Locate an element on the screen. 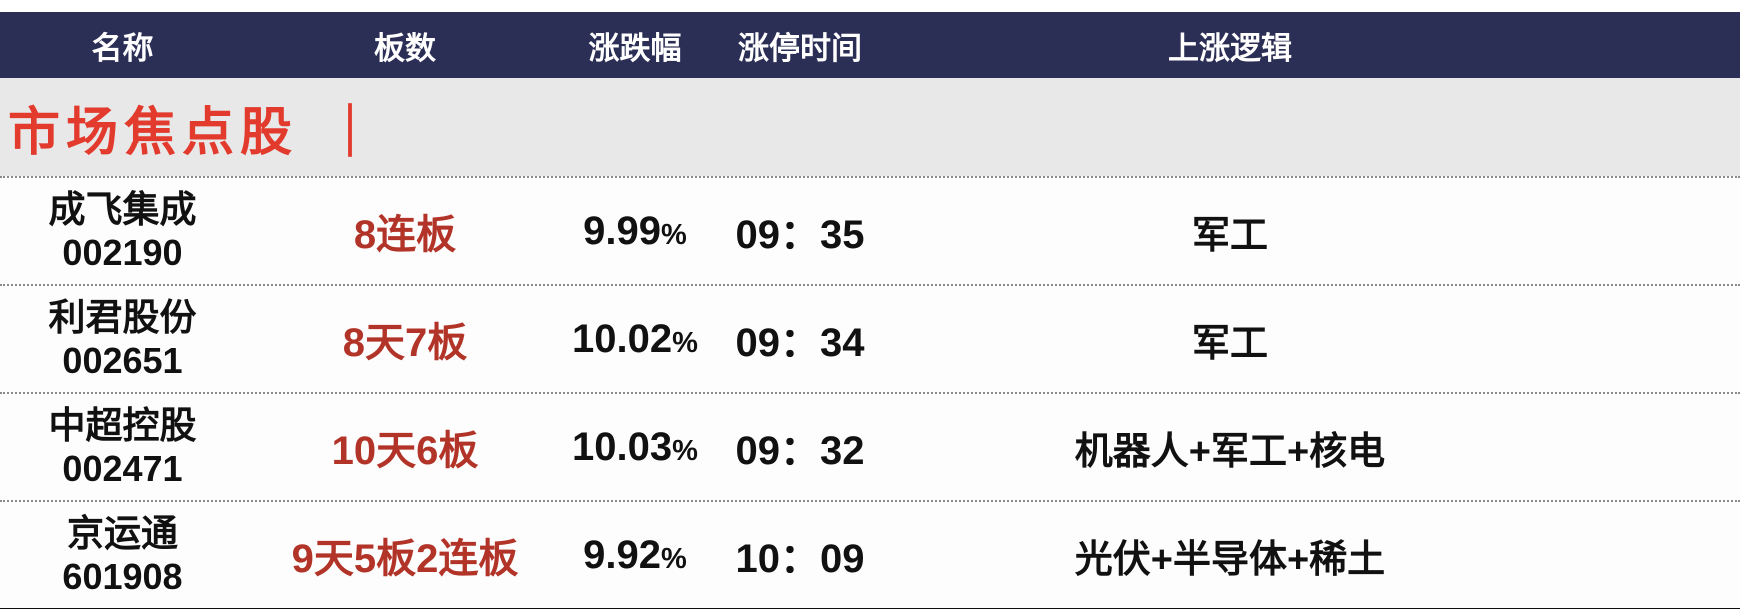  limit-up-time: 10：09 is located at coordinates (800, 559).